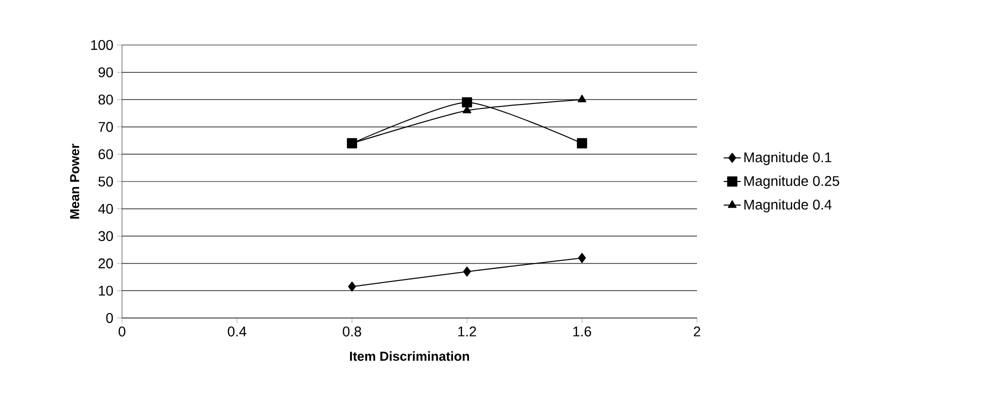 This screenshot has height=416, width=989. What do you see at coordinates (105, 154) in the screenshot?
I see `y-tick-label: 60` at bounding box center [105, 154].